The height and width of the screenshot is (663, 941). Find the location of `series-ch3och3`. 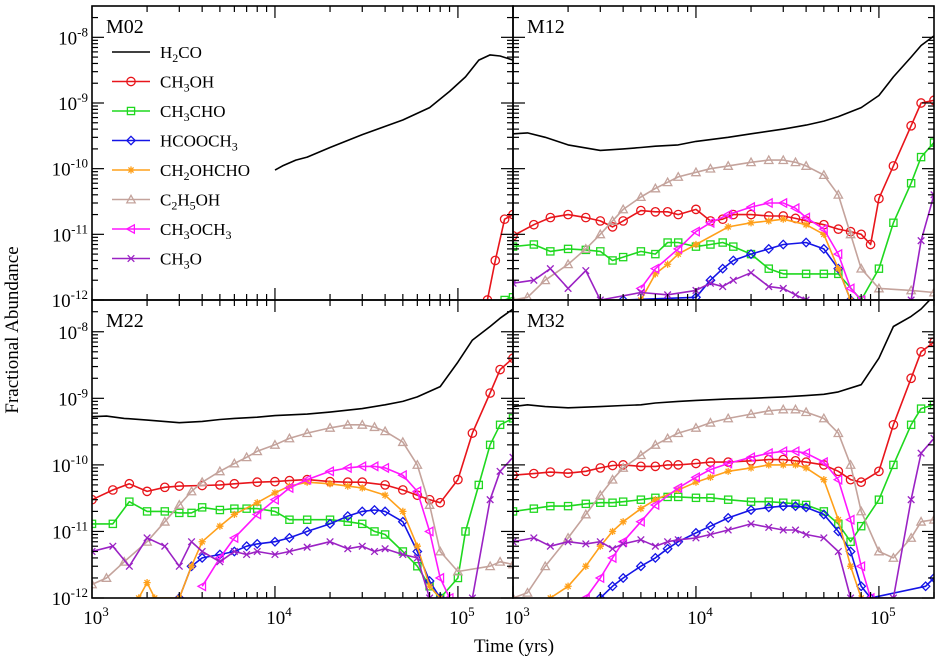

series-ch3och3 is located at coordinates (750, 248).